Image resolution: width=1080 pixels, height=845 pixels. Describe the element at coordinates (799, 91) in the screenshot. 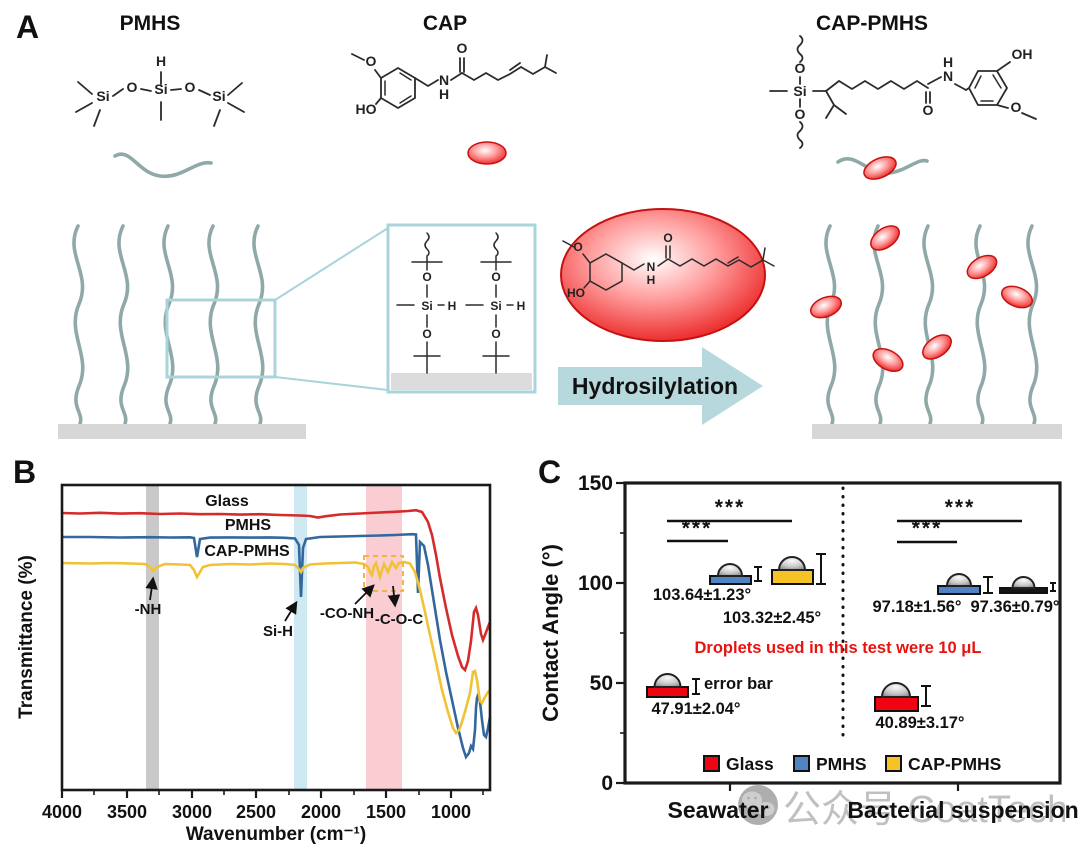

I see `cap-pmhs-atom-si: Si` at that location.